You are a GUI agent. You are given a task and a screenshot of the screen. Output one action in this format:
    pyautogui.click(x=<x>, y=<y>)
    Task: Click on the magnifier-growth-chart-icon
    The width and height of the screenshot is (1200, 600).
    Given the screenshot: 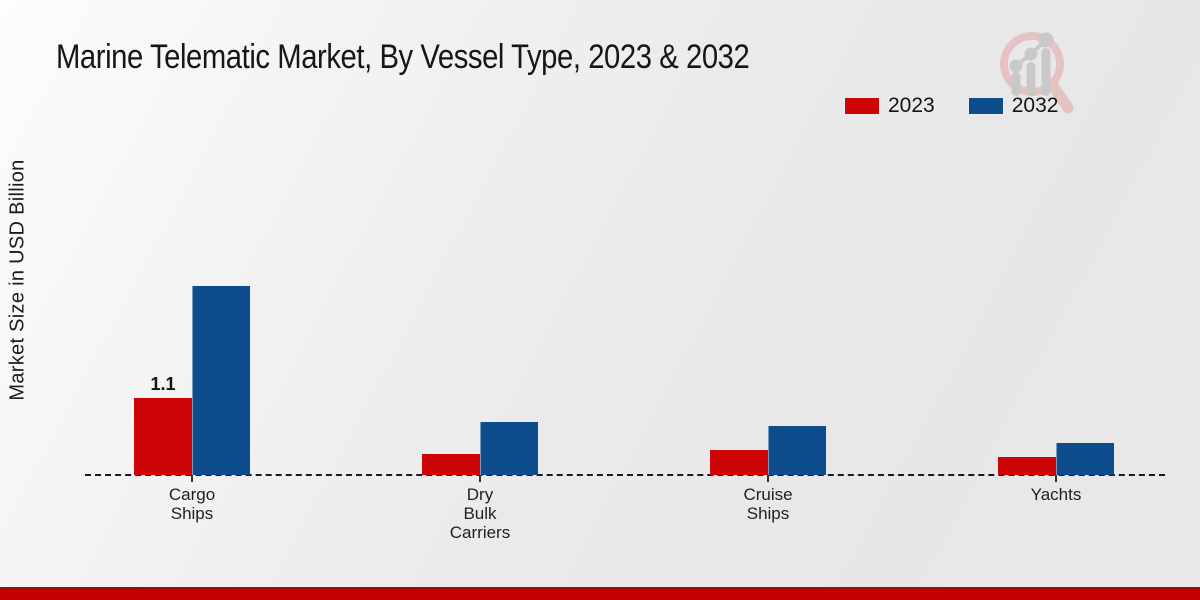 What is the action you would take?
    pyautogui.click(x=1037, y=73)
    